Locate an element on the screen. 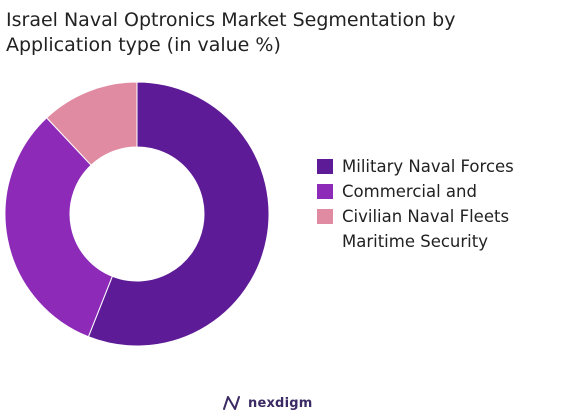 The image size is (565, 418). logo-text: nexdigm is located at coordinates (280, 403).